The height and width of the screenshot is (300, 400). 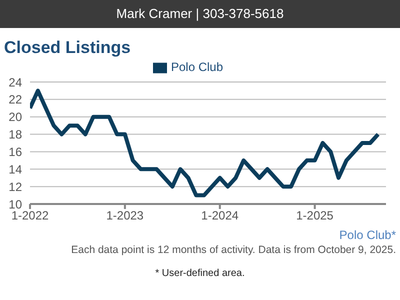 I want to click on y-tick-label: 14, so click(x=15, y=169).